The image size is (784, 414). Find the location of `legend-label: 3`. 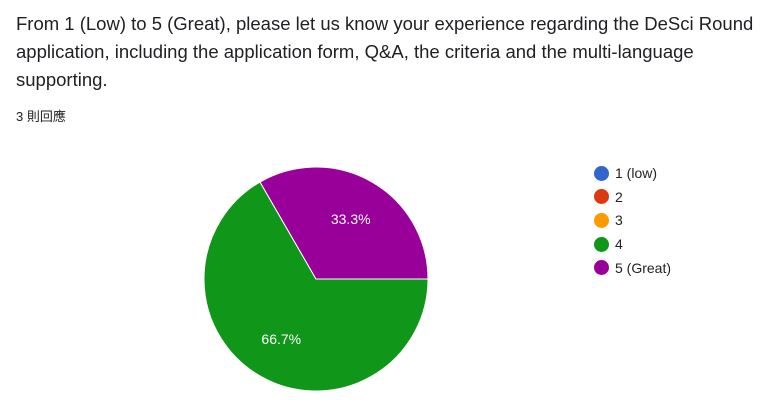

legend-label: 3 is located at coordinates (619, 220).